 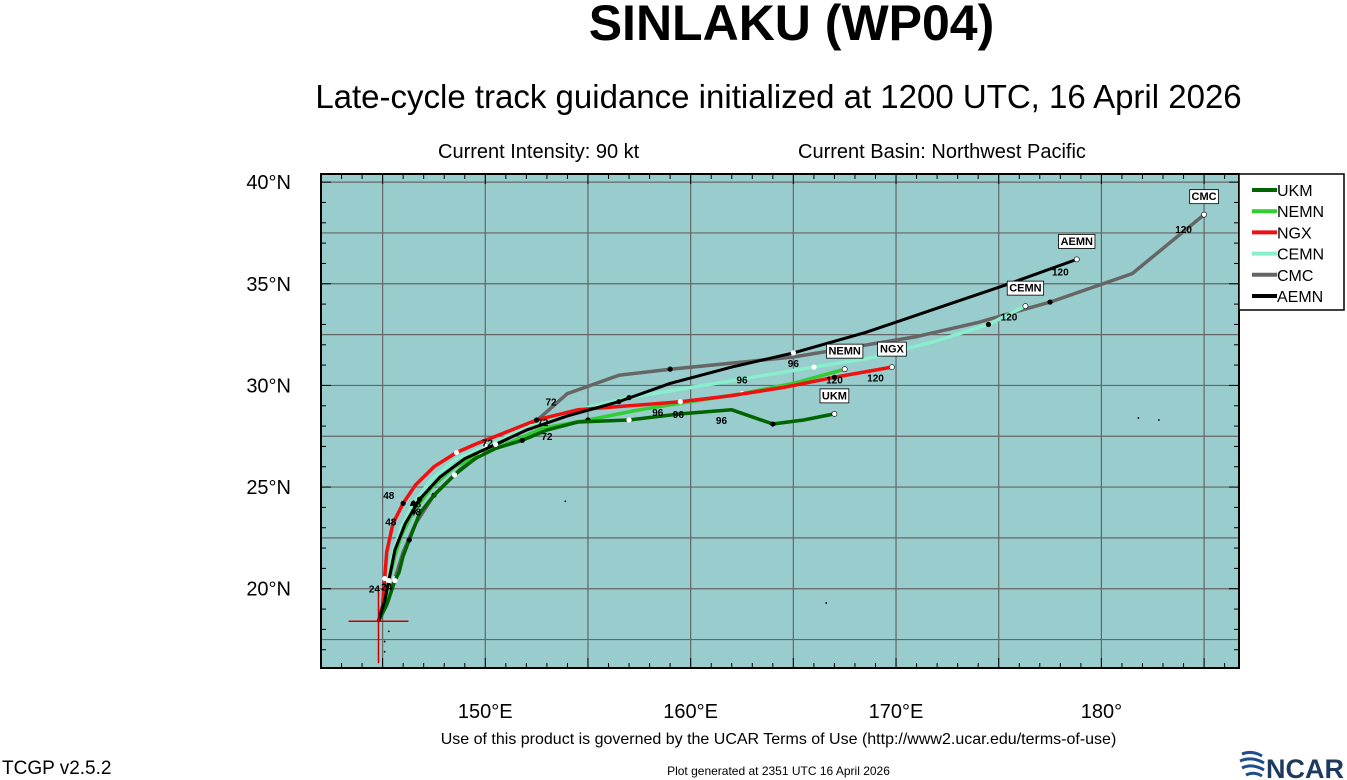 I want to click on legend-label-ngx: NGX, so click(x=1294, y=233).